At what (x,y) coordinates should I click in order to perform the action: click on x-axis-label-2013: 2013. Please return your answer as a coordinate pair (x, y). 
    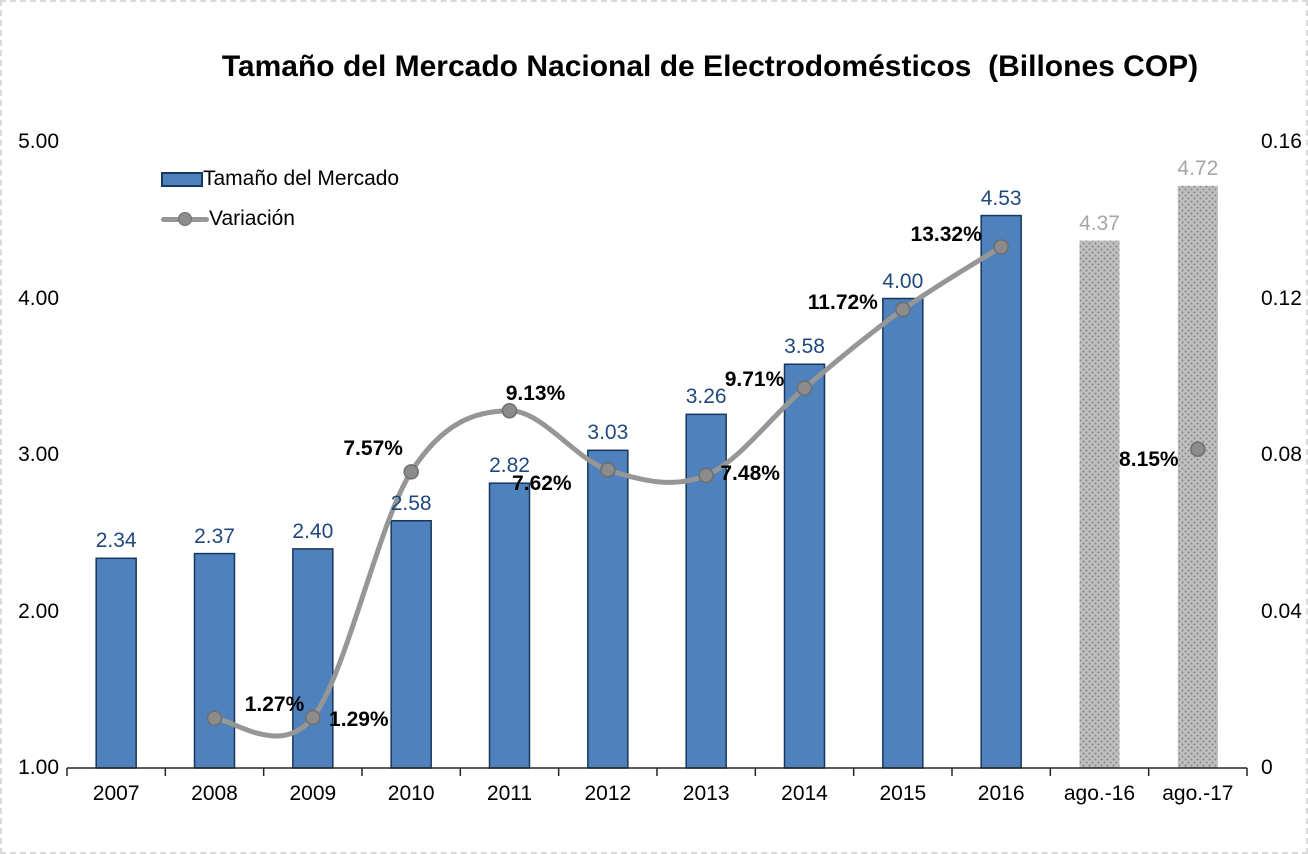
    Looking at the image, I should click on (706, 793).